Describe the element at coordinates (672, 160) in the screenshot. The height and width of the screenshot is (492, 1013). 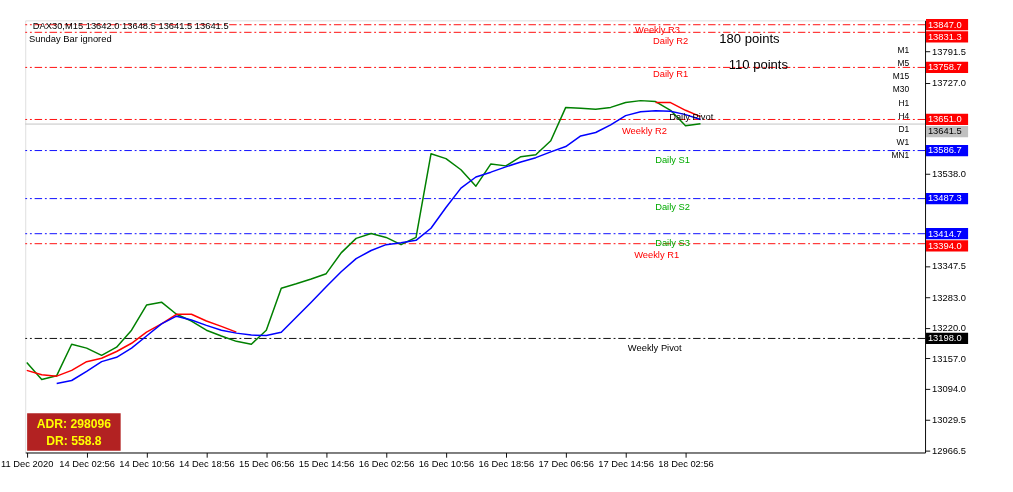
I see `annotation: Daily S1` at that location.